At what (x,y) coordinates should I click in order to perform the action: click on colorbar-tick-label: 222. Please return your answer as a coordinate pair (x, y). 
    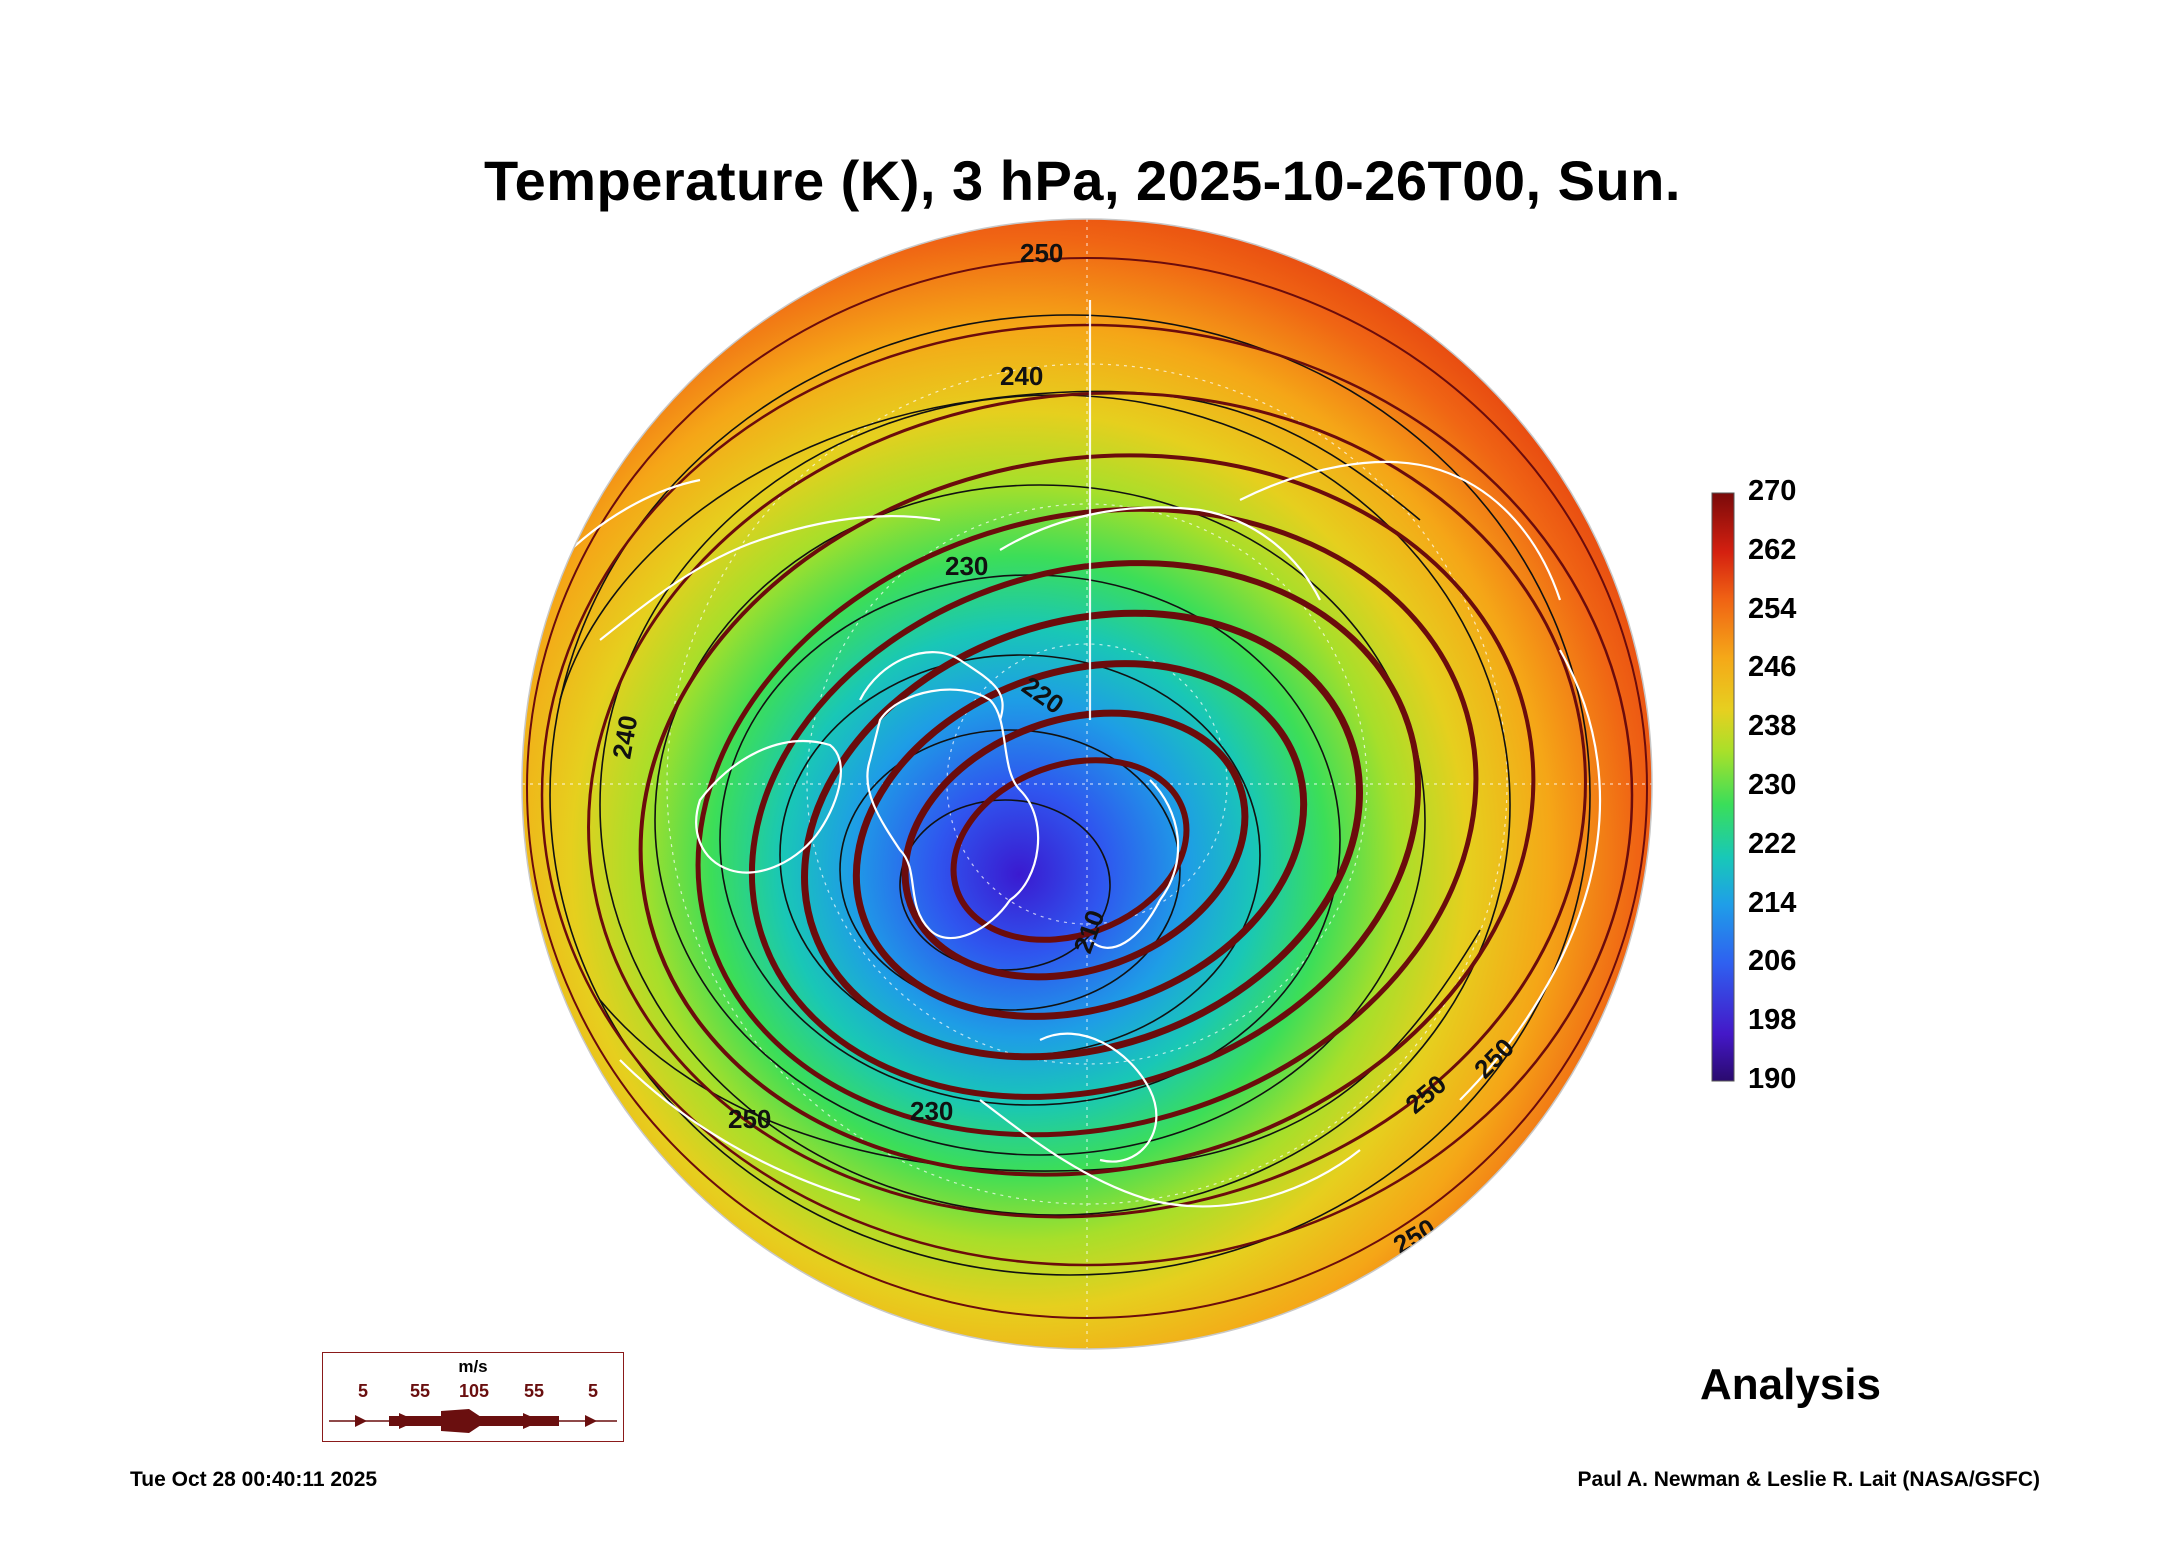
    Looking at the image, I should click on (1772, 843).